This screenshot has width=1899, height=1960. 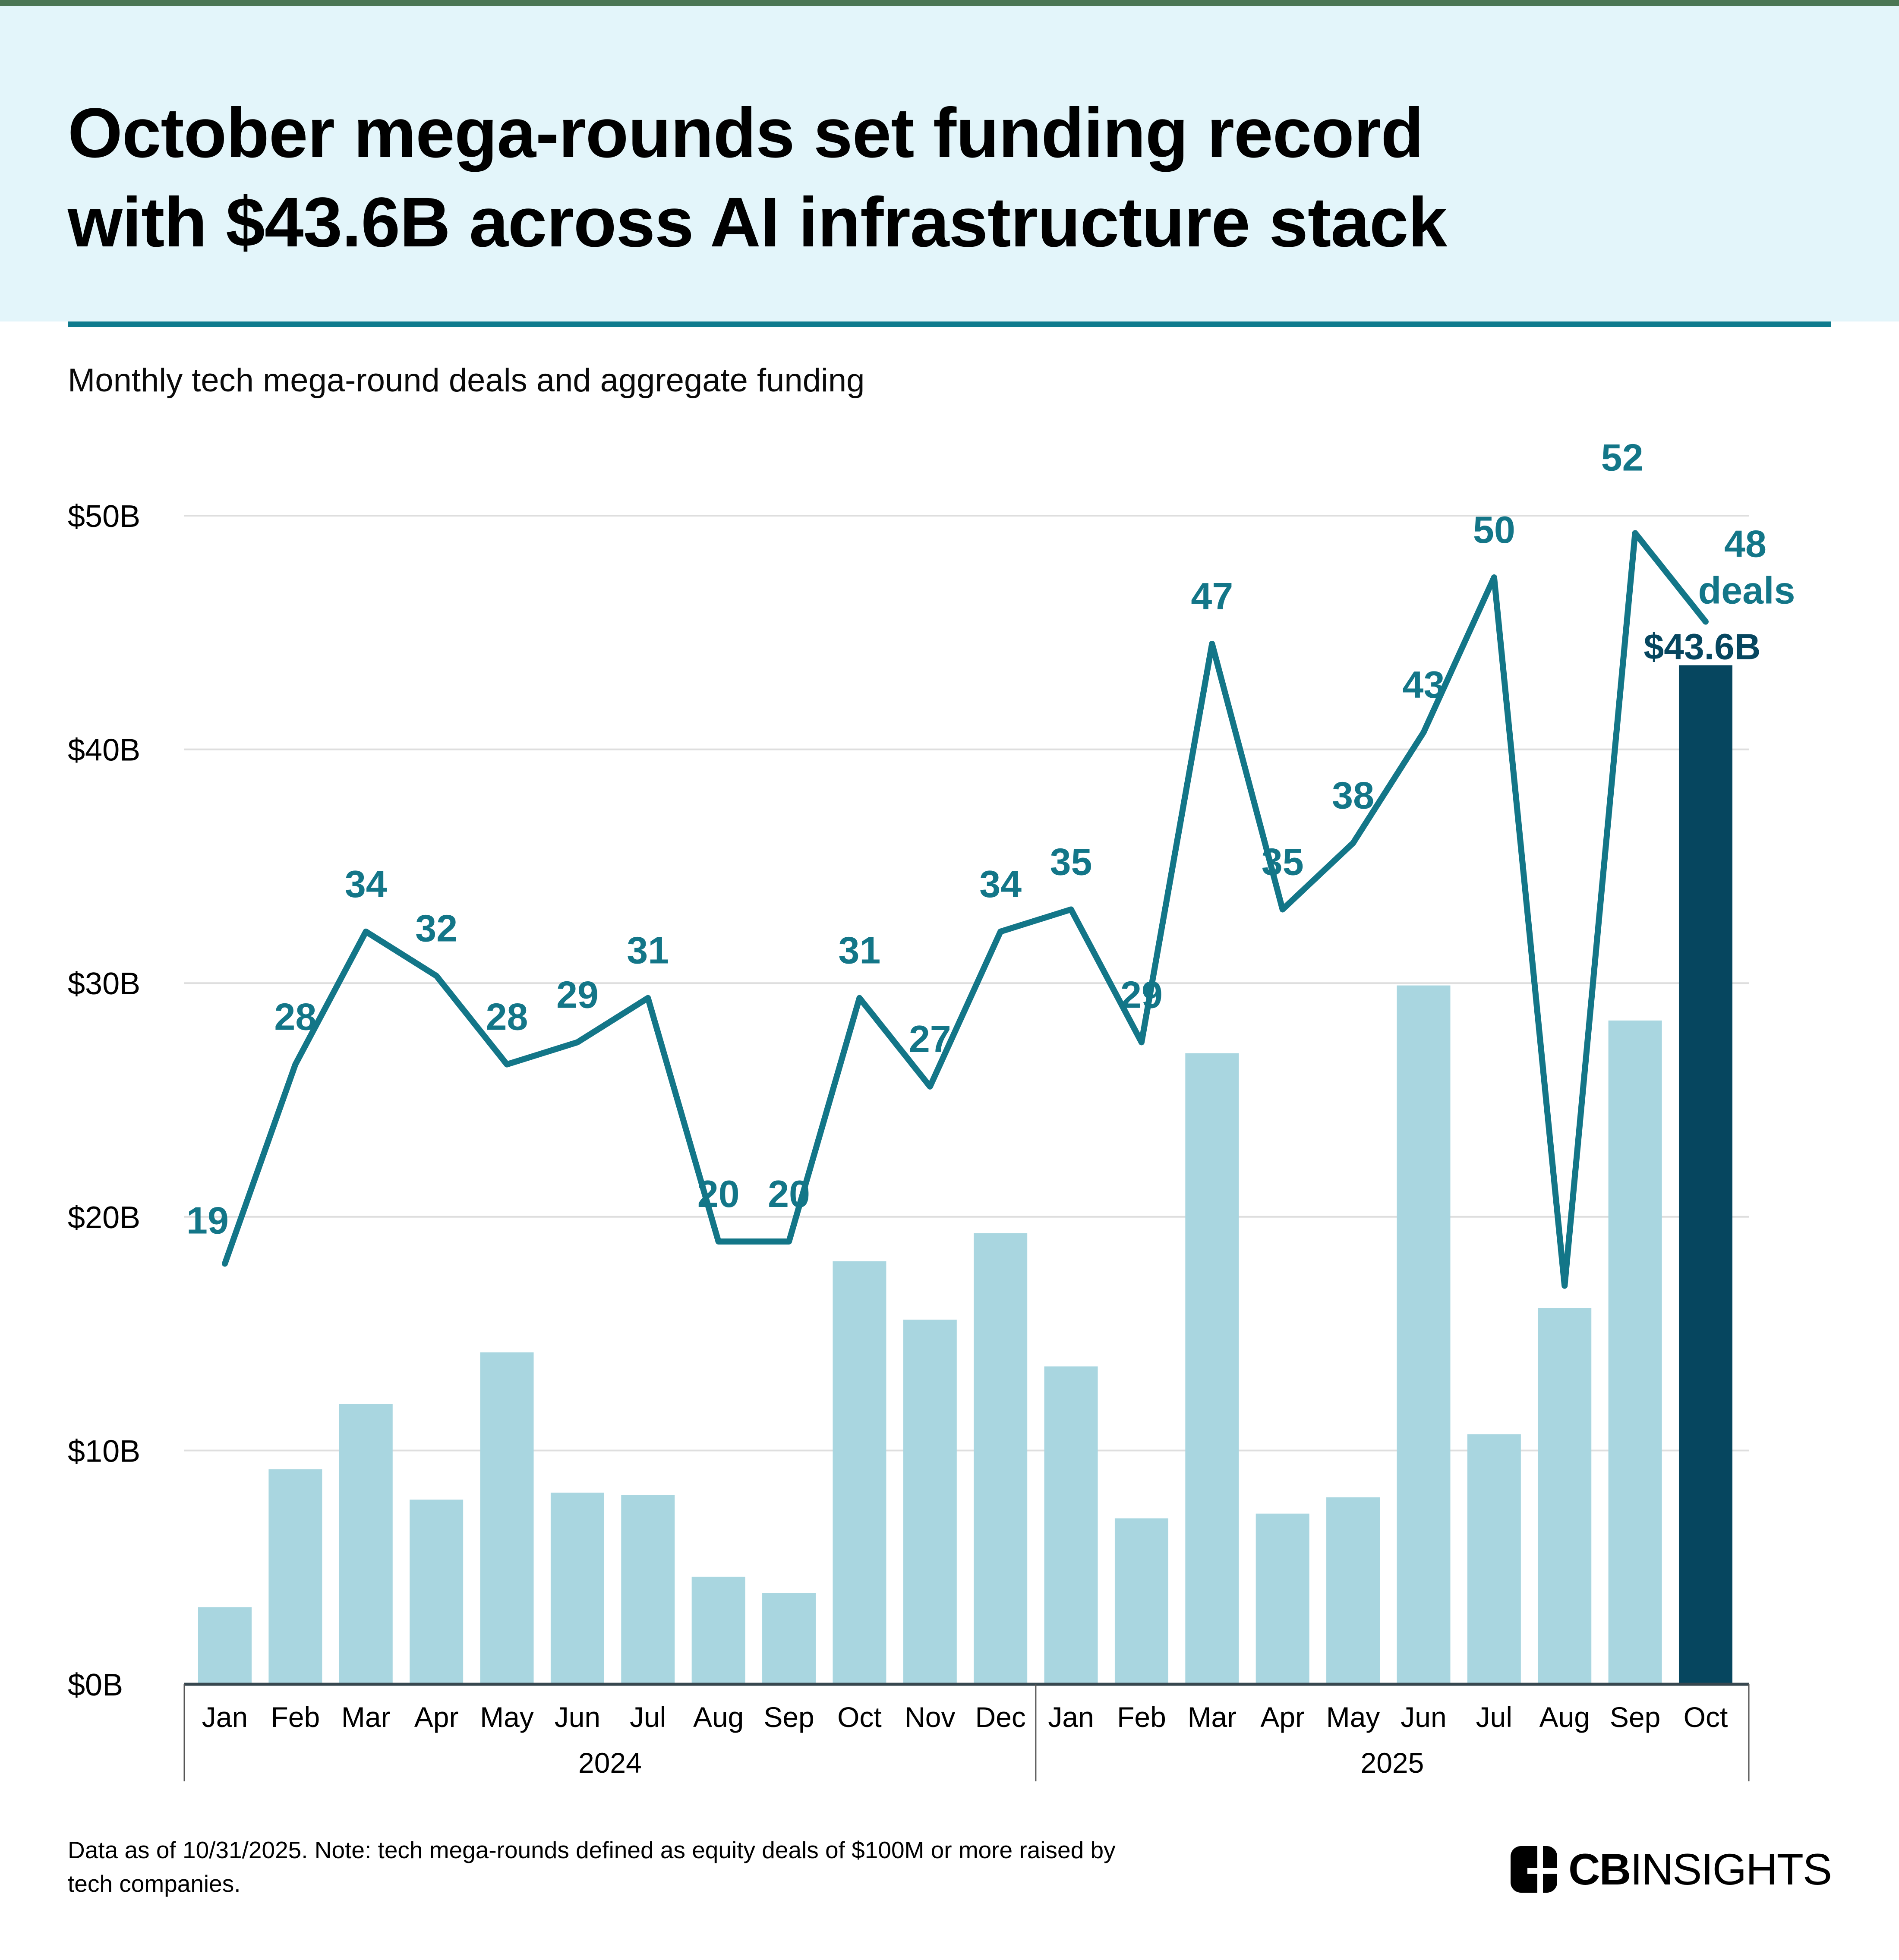 I want to click on deal-count-label-9: 31, so click(x=859, y=951).